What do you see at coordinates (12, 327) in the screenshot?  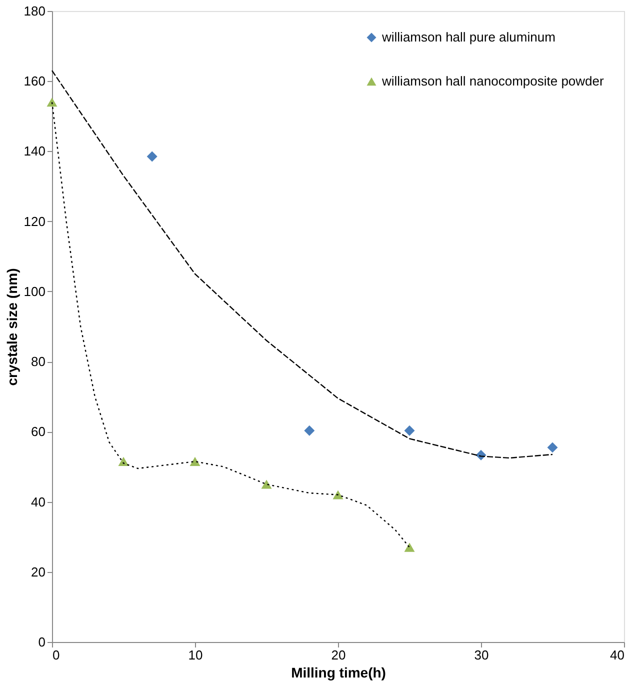 I see `y-axis-title: crystale size (nm)` at bounding box center [12, 327].